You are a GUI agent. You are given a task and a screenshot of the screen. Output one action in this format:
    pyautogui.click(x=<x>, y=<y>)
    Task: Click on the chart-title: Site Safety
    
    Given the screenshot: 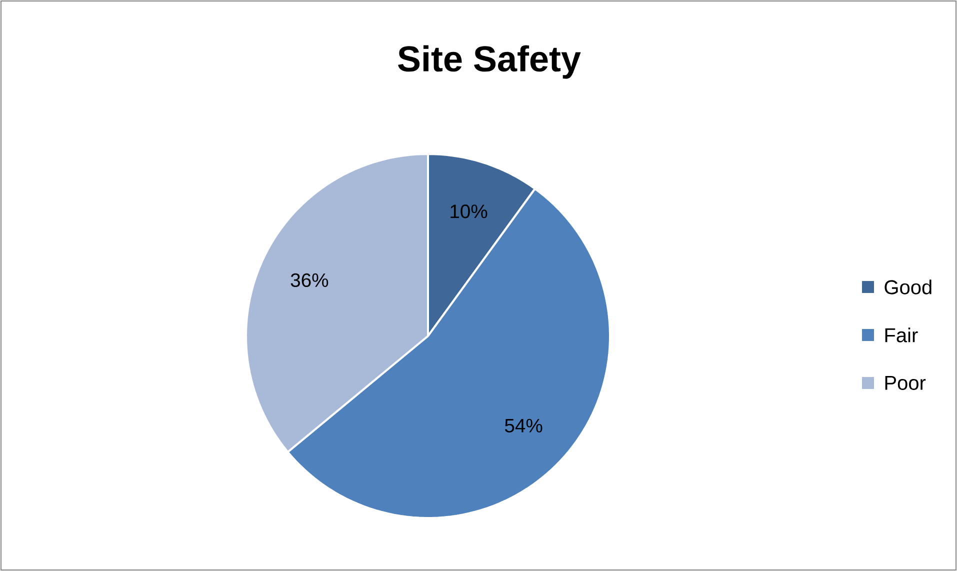 What is the action you would take?
    pyautogui.click(x=489, y=62)
    